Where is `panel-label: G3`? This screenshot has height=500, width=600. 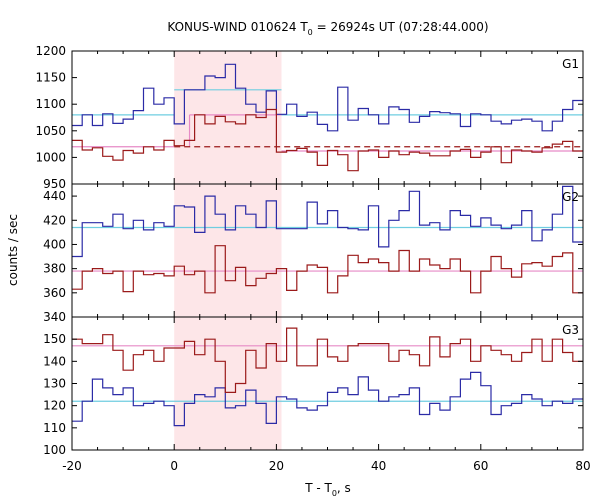
panel-label: G3 is located at coordinates (570, 330).